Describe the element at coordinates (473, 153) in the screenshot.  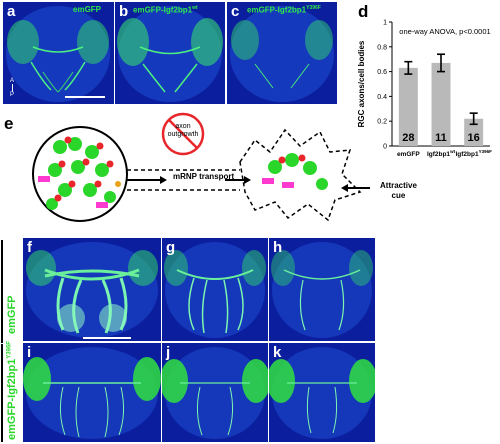
I see `category-label: Igf2bp1Y396F` at that location.